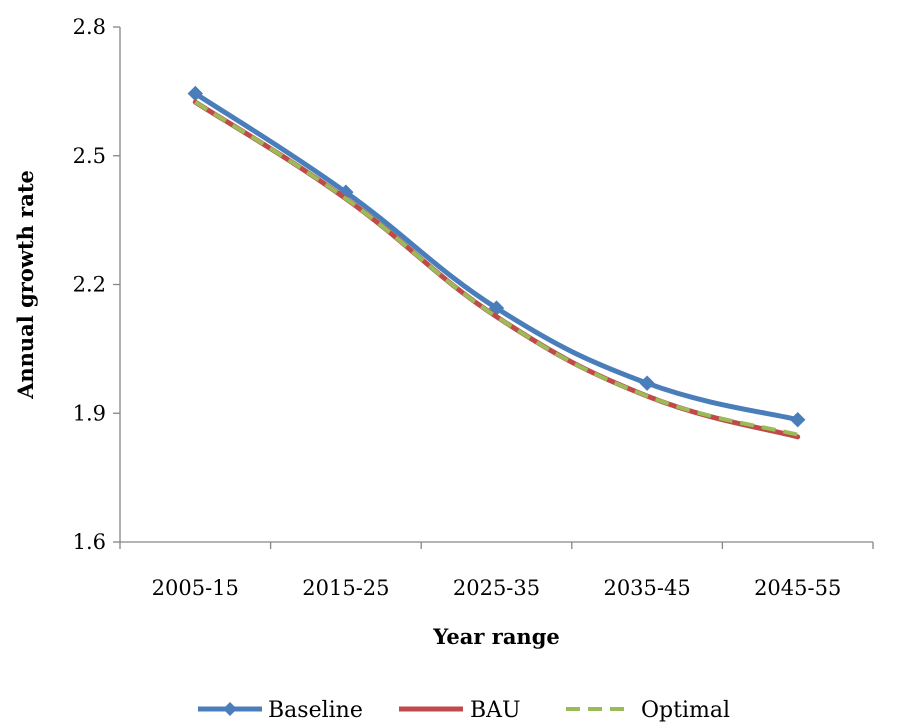 This screenshot has height=723, width=901. Describe the element at coordinates (345, 588) in the screenshot. I see `x-tick-label: 2015-25` at that location.